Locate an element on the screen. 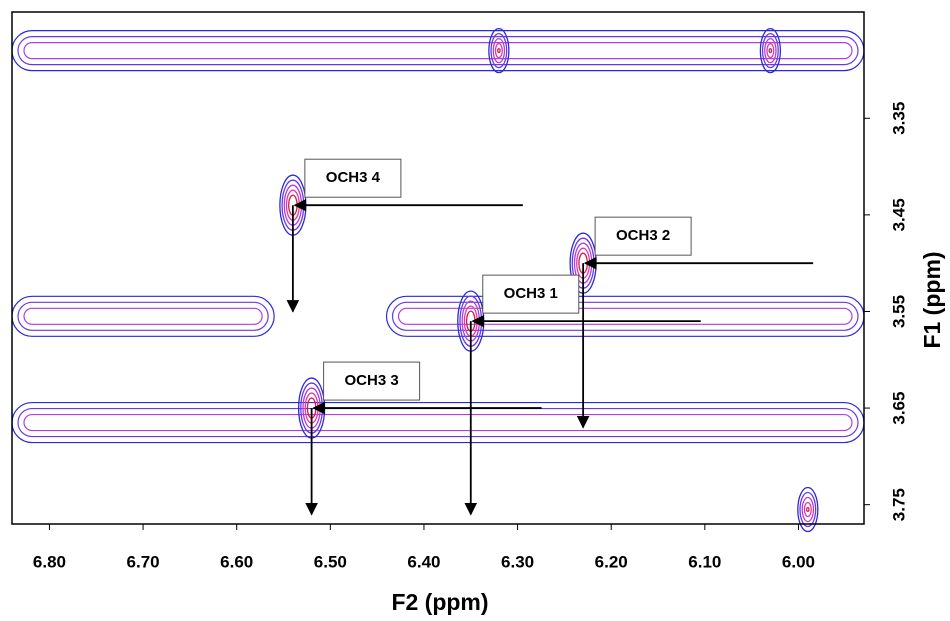 This screenshot has width=950, height=621. peak-label: OCH3 2 is located at coordinates (643, 235).